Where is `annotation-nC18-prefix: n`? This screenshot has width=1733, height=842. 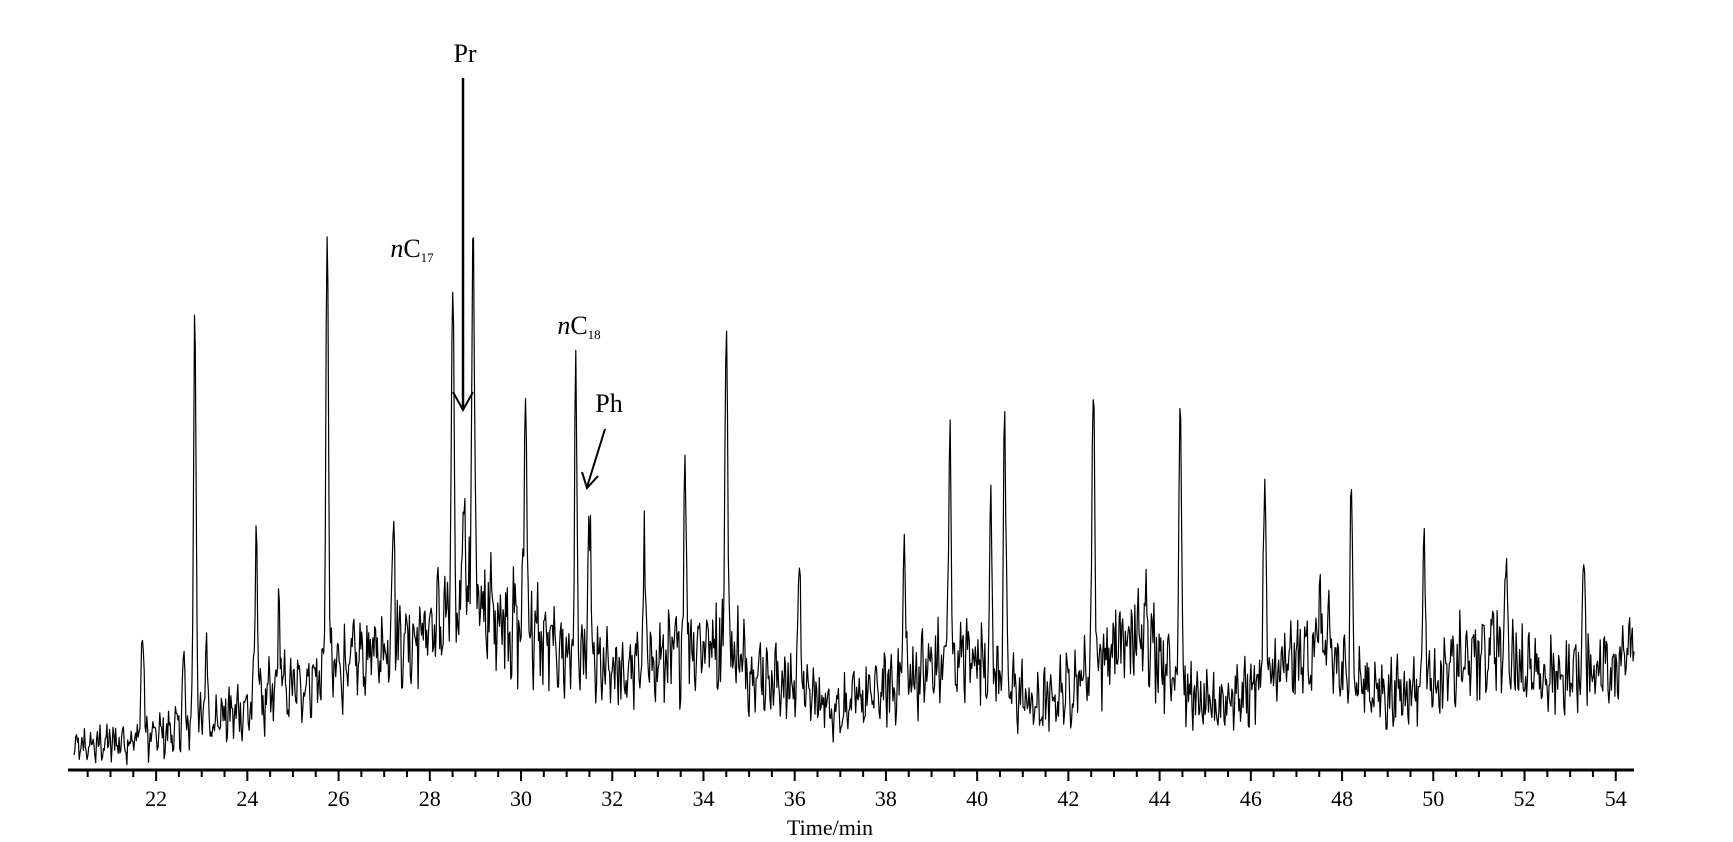 annotation-nC18-prefix: n is located at coordinates (563, 325).